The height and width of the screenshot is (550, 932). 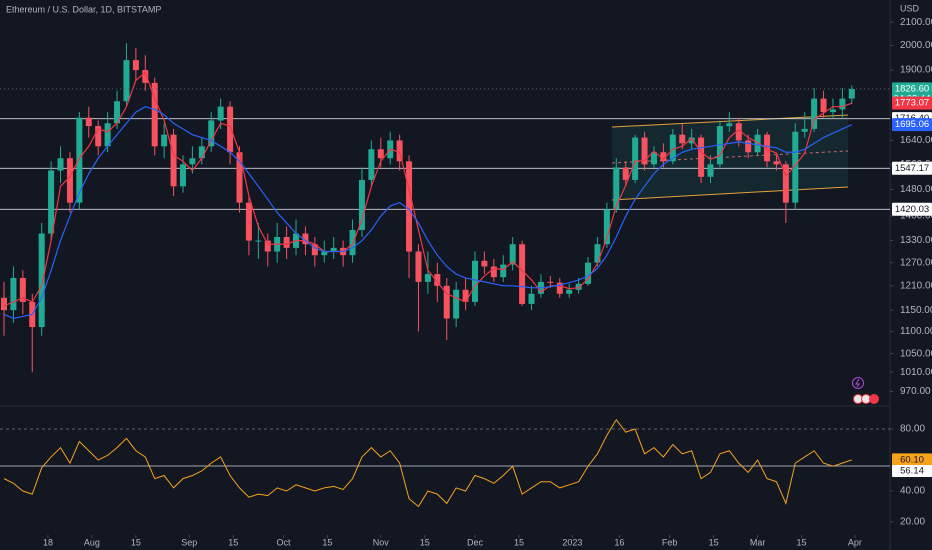 I want to click on y-tick-label: 1100.00, so click(x=916, y=331).